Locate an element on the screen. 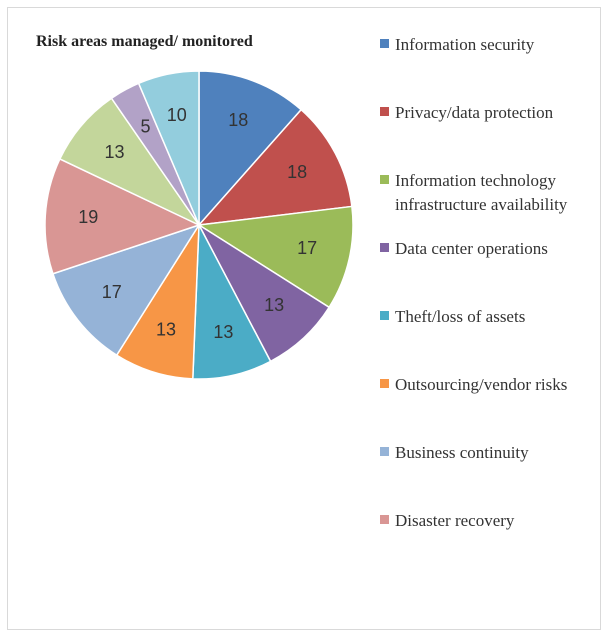  legend-label: Information security is located at coordinates (465, 44).